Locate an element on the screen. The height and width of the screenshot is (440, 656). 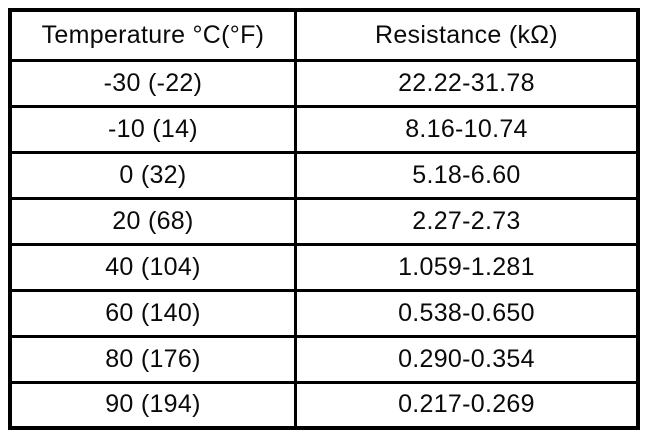
temperature-cell: -30 (-22) is located at coordinates (152, 83).